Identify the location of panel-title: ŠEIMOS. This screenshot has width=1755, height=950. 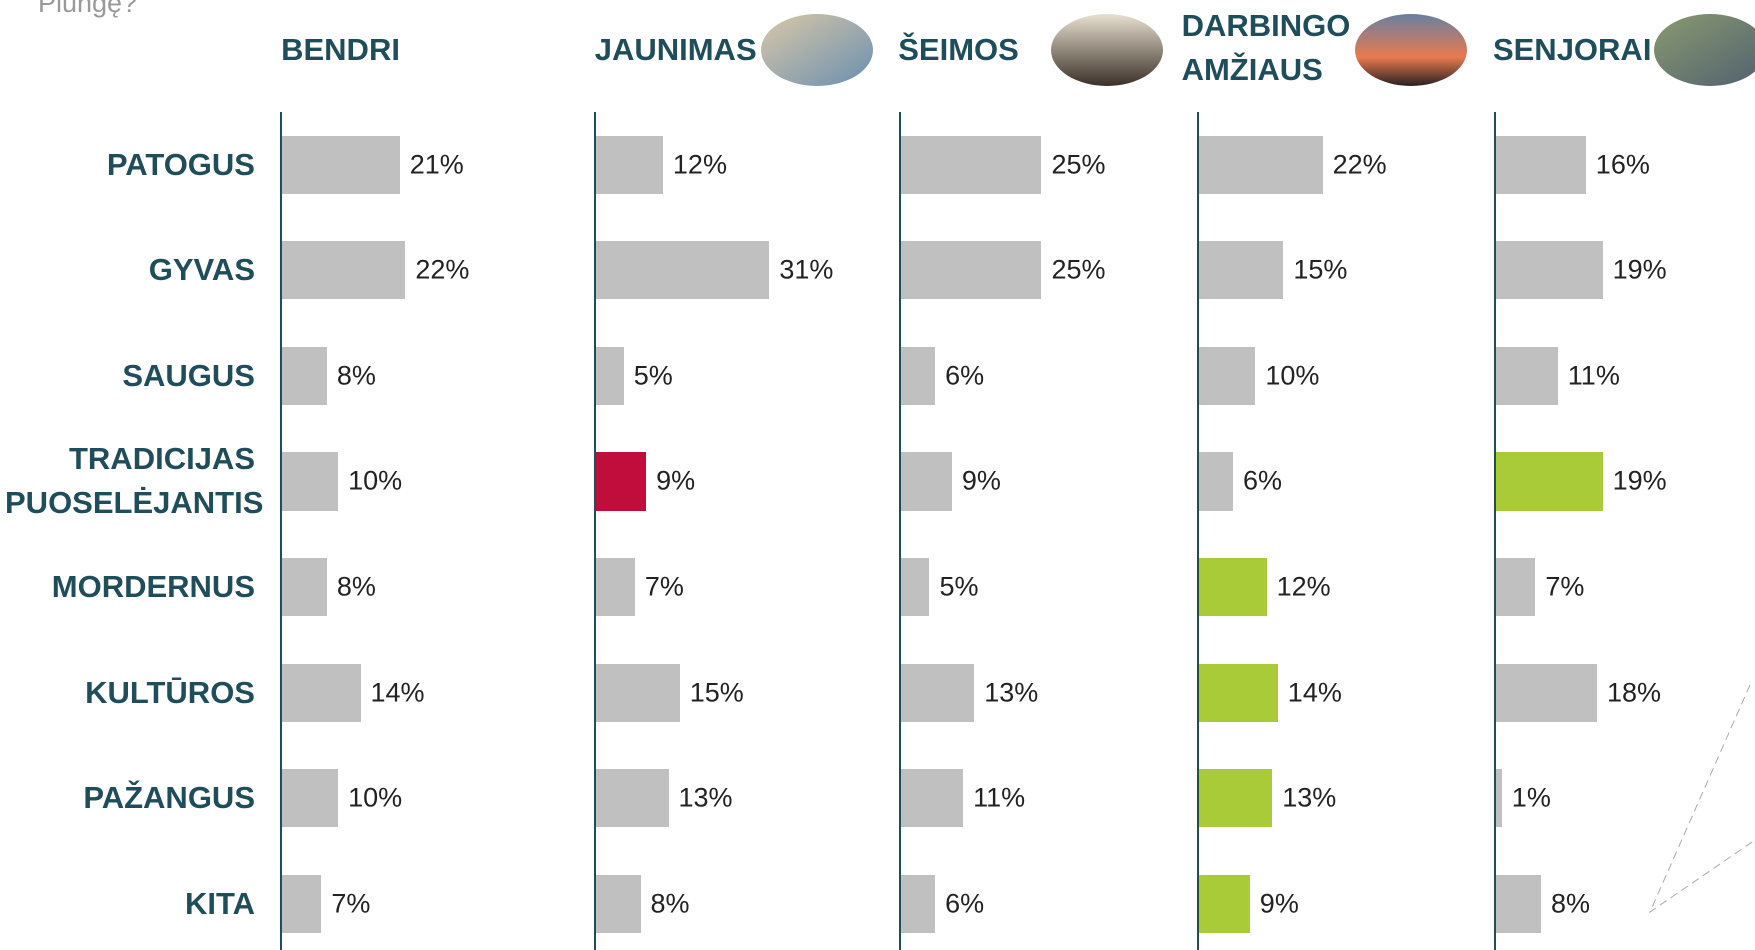
(958, 49).